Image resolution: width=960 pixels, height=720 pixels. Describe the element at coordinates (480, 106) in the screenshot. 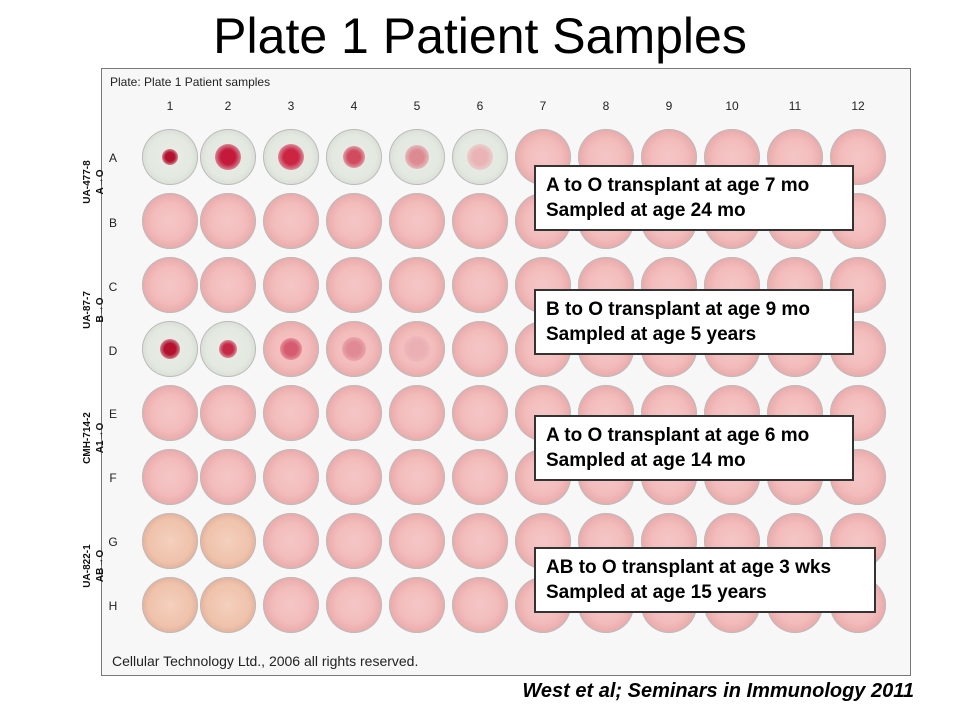

I see `column-label: 6` at that location.